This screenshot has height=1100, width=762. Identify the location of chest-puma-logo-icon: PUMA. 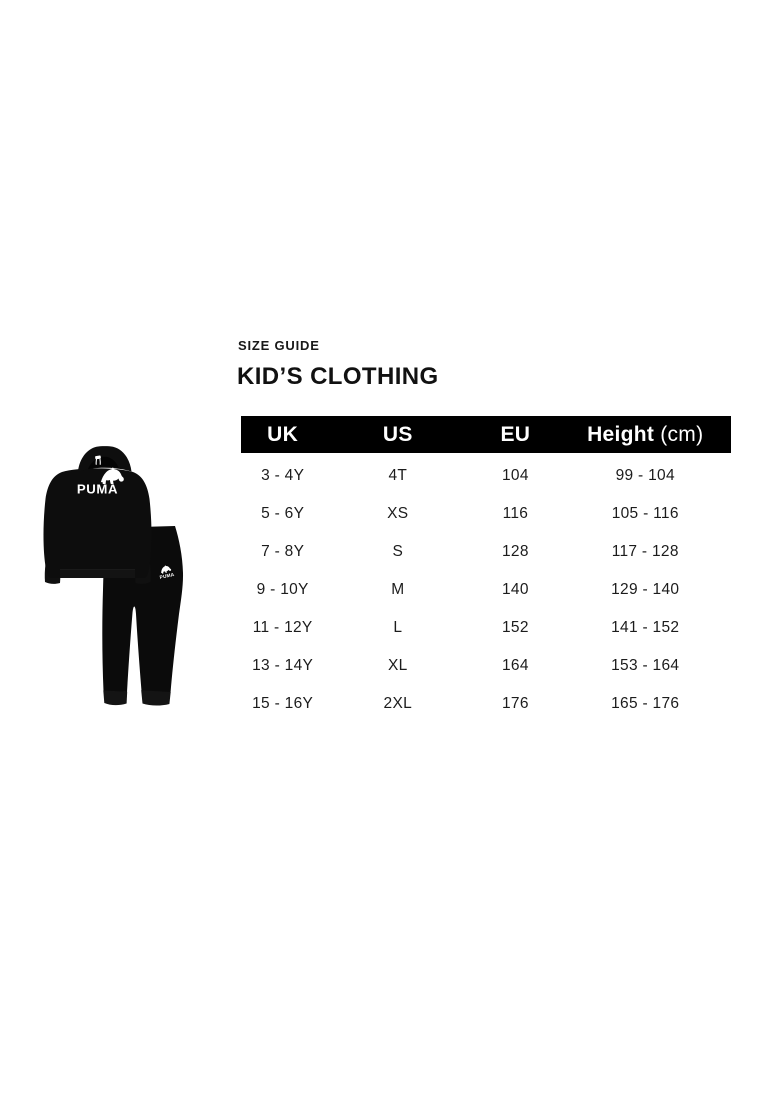
(100, 482).